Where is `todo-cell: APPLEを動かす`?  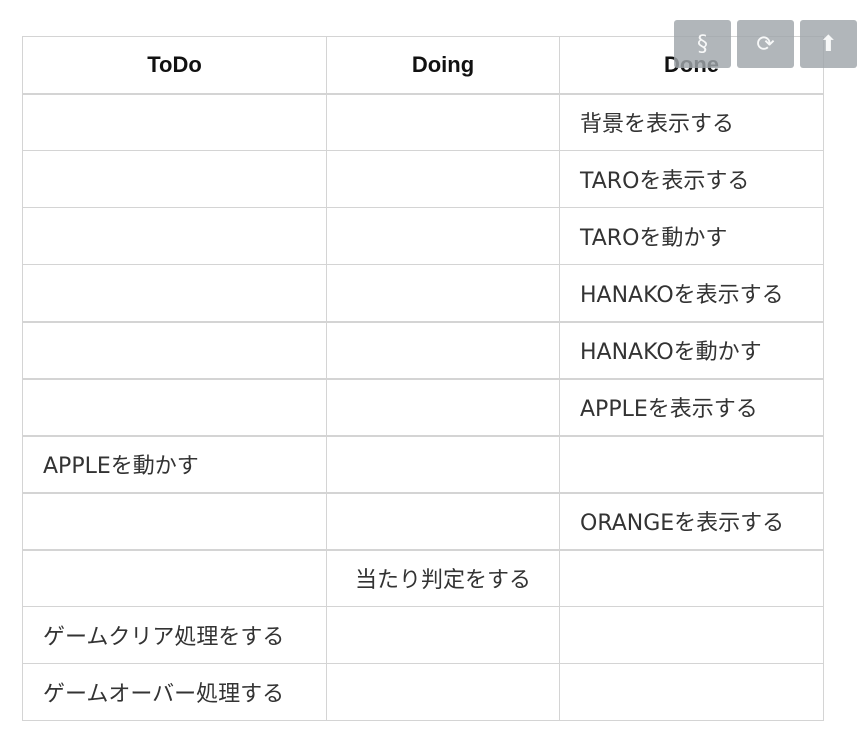 todo-cell: APPLEを動かす is located at coordinates (174, 464).